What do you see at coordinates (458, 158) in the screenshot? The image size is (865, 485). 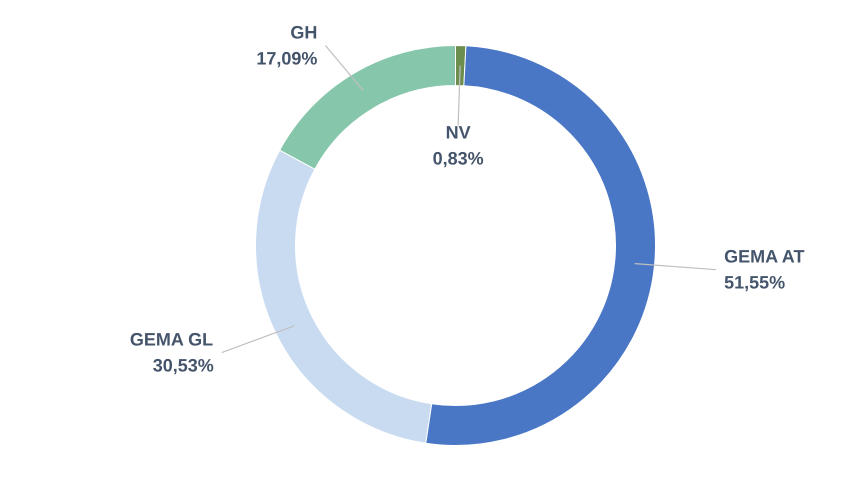 I see `data-label: 0,83%` at bounding box center [458, 158].